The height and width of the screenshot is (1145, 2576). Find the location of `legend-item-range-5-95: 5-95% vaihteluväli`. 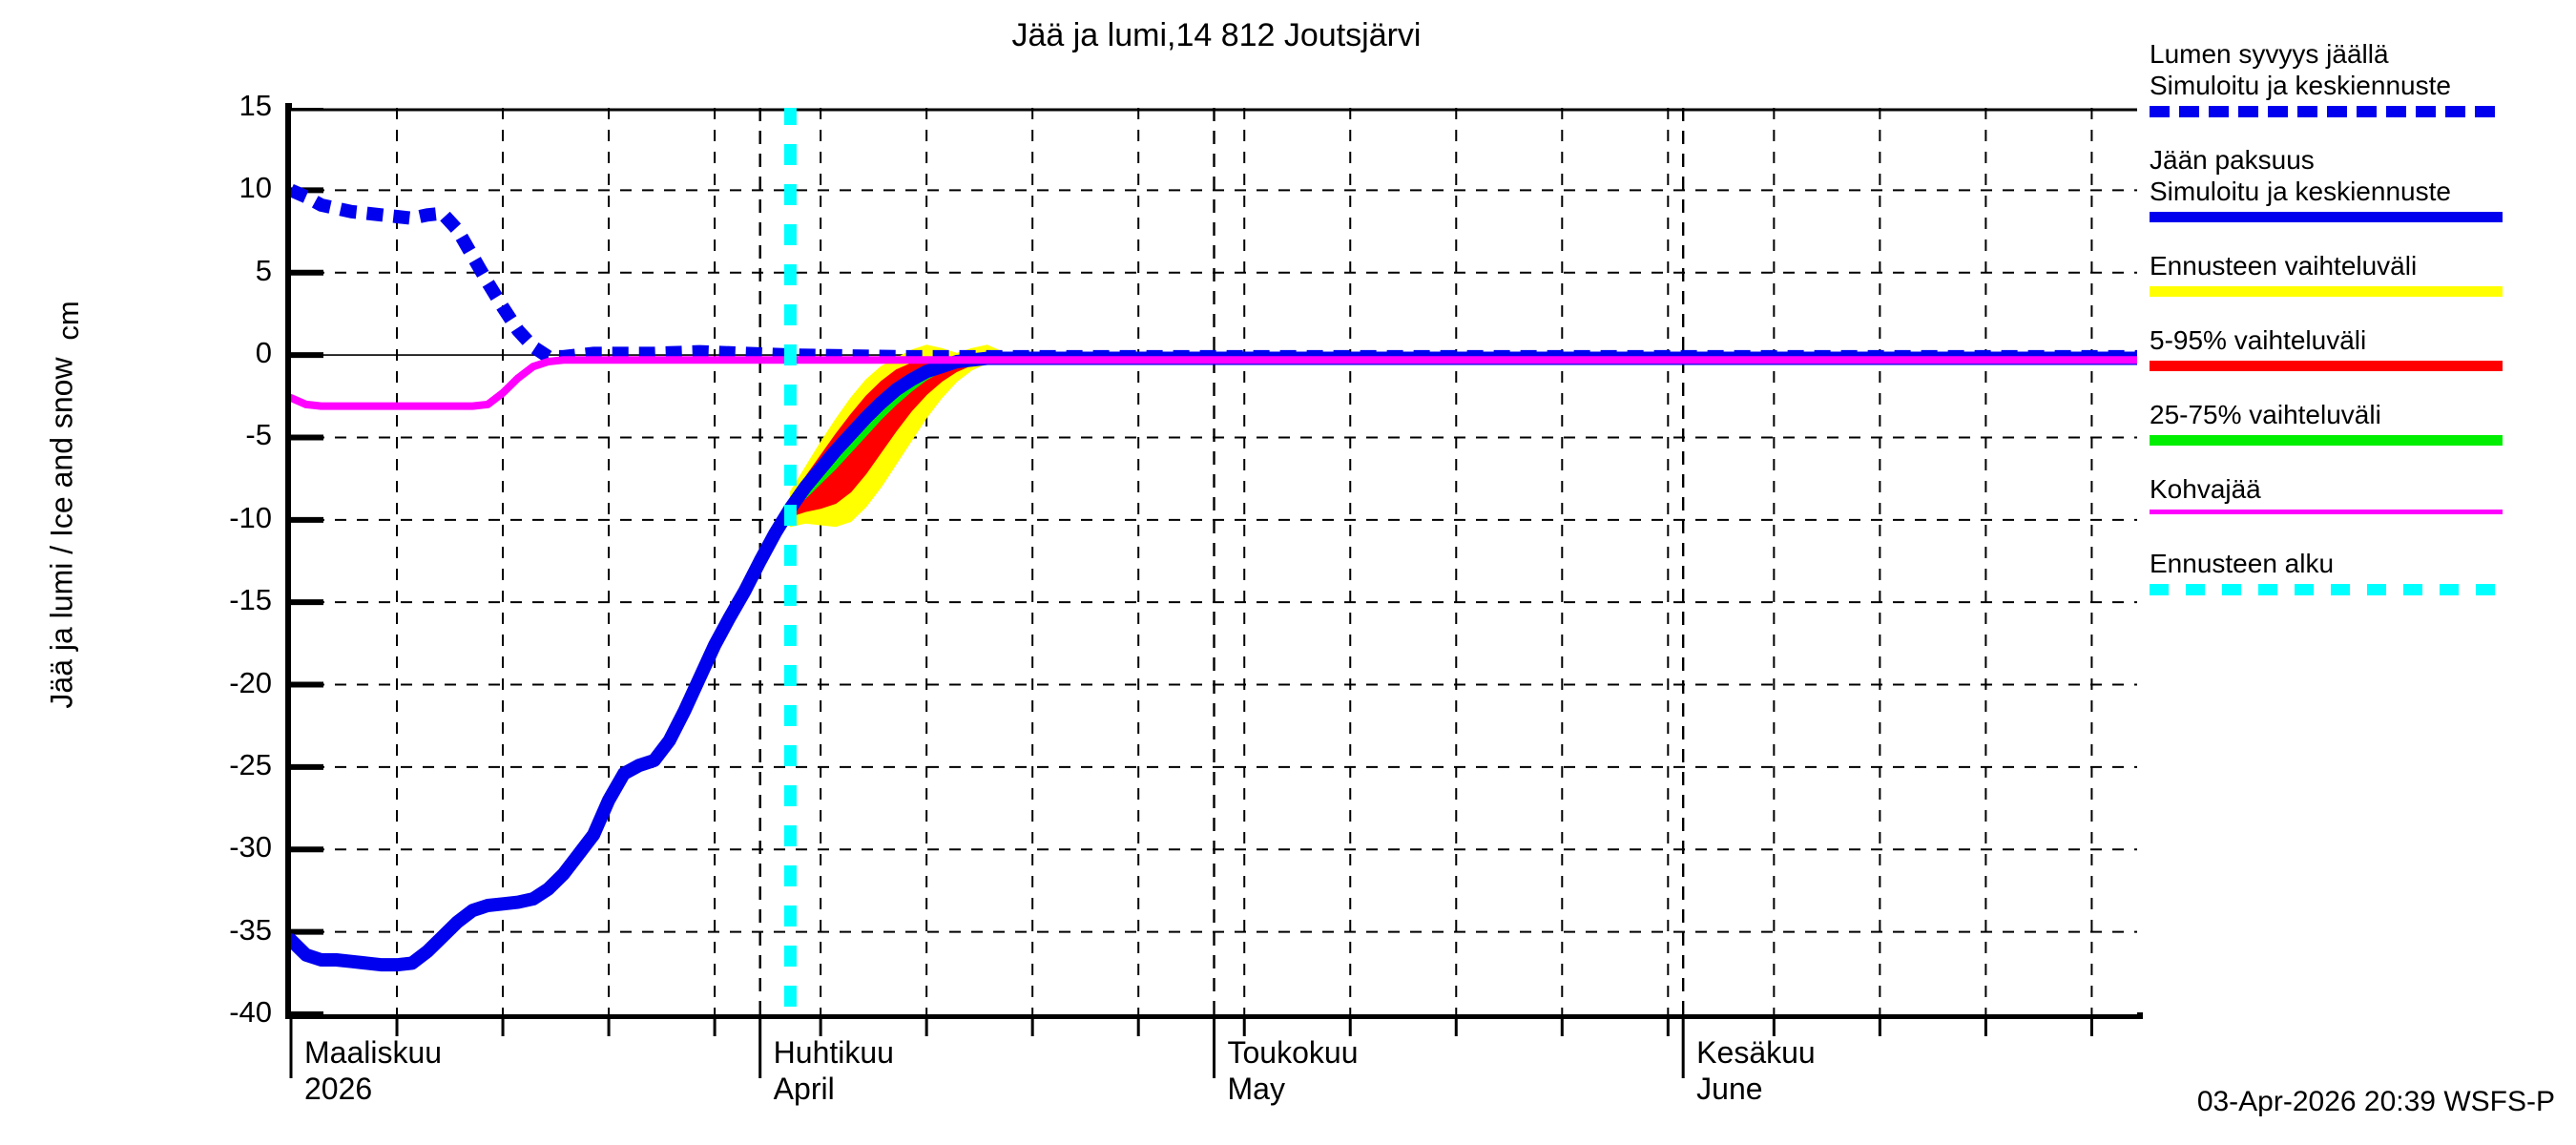

legend-item-range-5-95: 5-95% vaihteluväli is located at coordinates (2359, 348).